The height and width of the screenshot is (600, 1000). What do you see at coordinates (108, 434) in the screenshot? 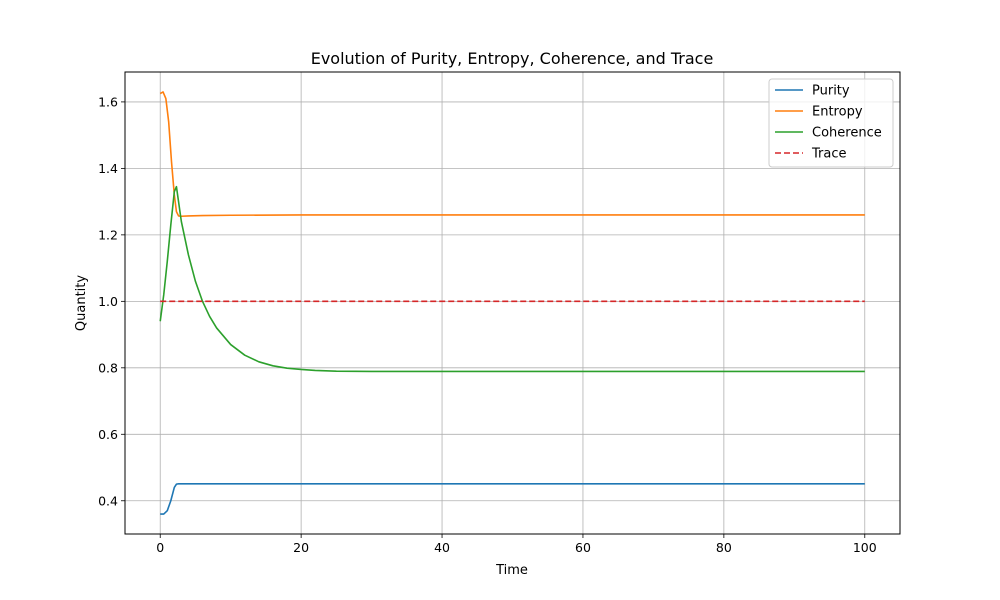
I see `y-tick-label: 0.6` at bounding box center [108, 434].